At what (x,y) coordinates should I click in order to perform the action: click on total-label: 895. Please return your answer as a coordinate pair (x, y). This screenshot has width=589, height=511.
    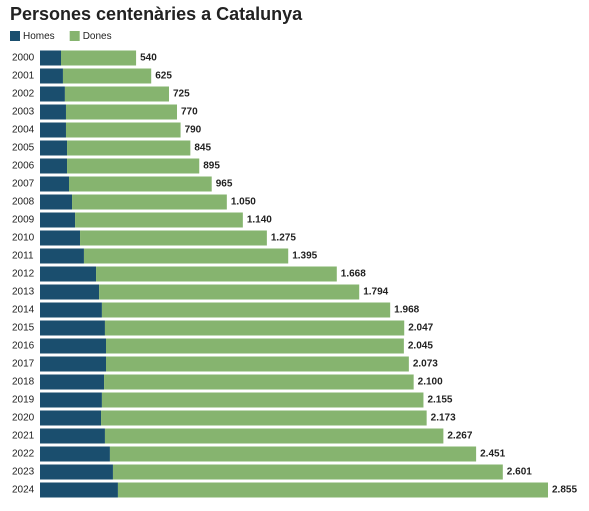
    Looking at the image, I should click on (211, 166).